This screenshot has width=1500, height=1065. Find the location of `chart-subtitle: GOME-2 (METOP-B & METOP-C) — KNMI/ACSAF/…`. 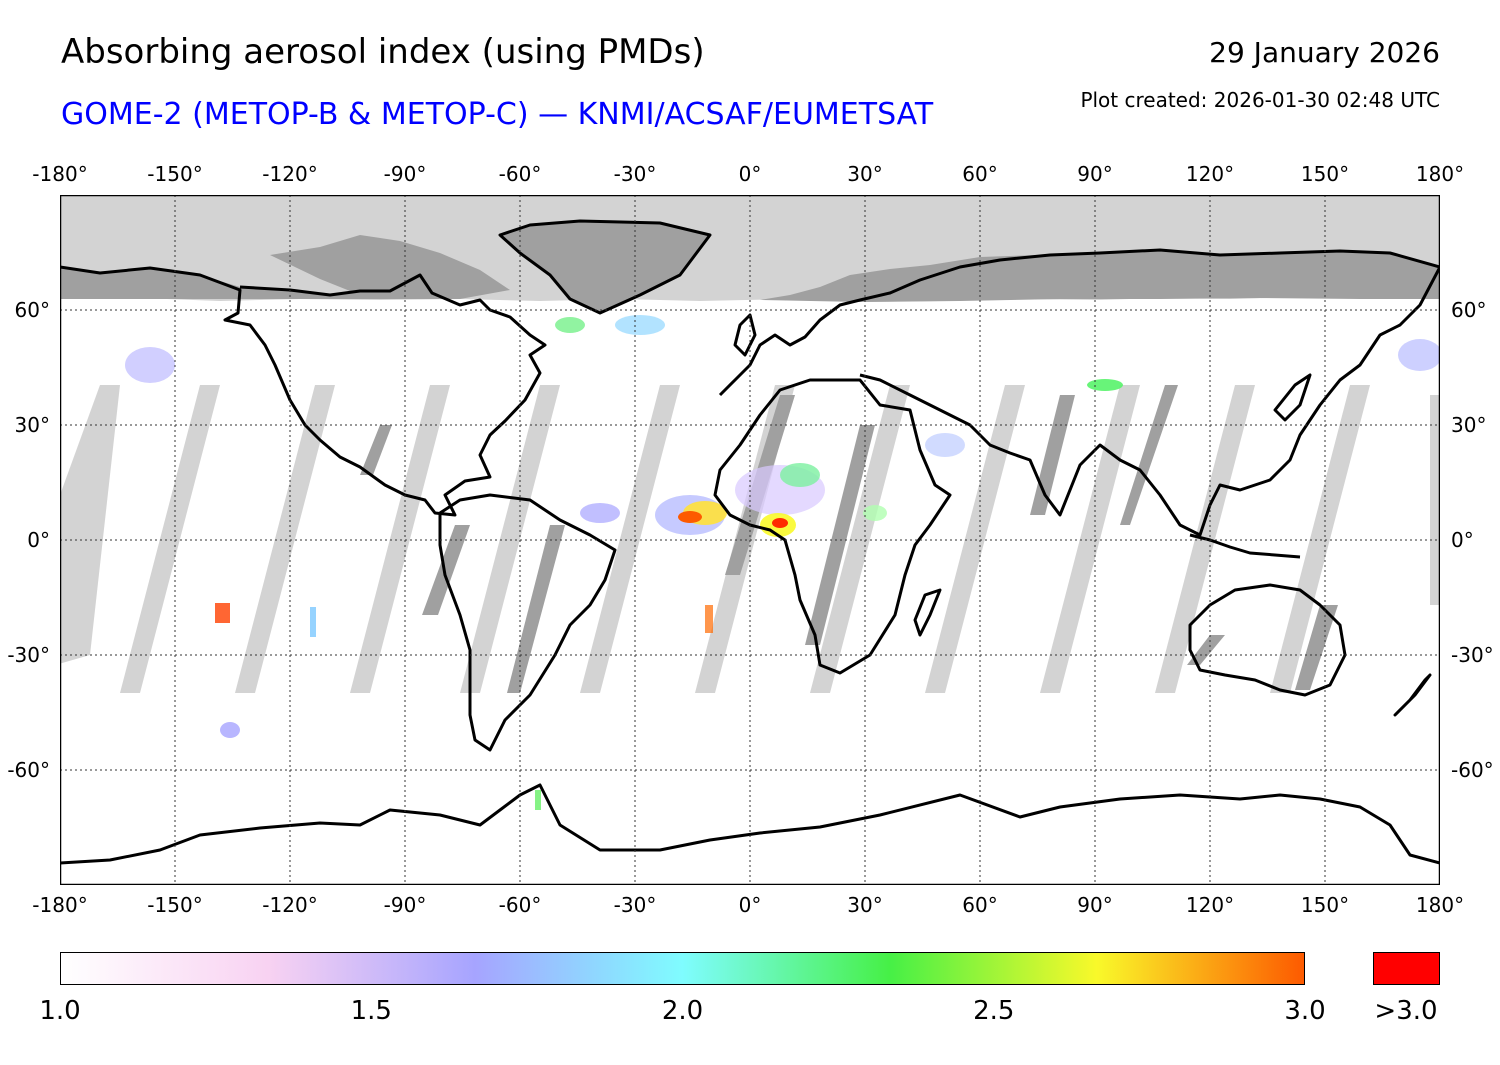

chart-subtitle: GOME-2 (METOP-B & METOP-C) — KNMI/ACSAF/… is located at coordinates (497, 114).